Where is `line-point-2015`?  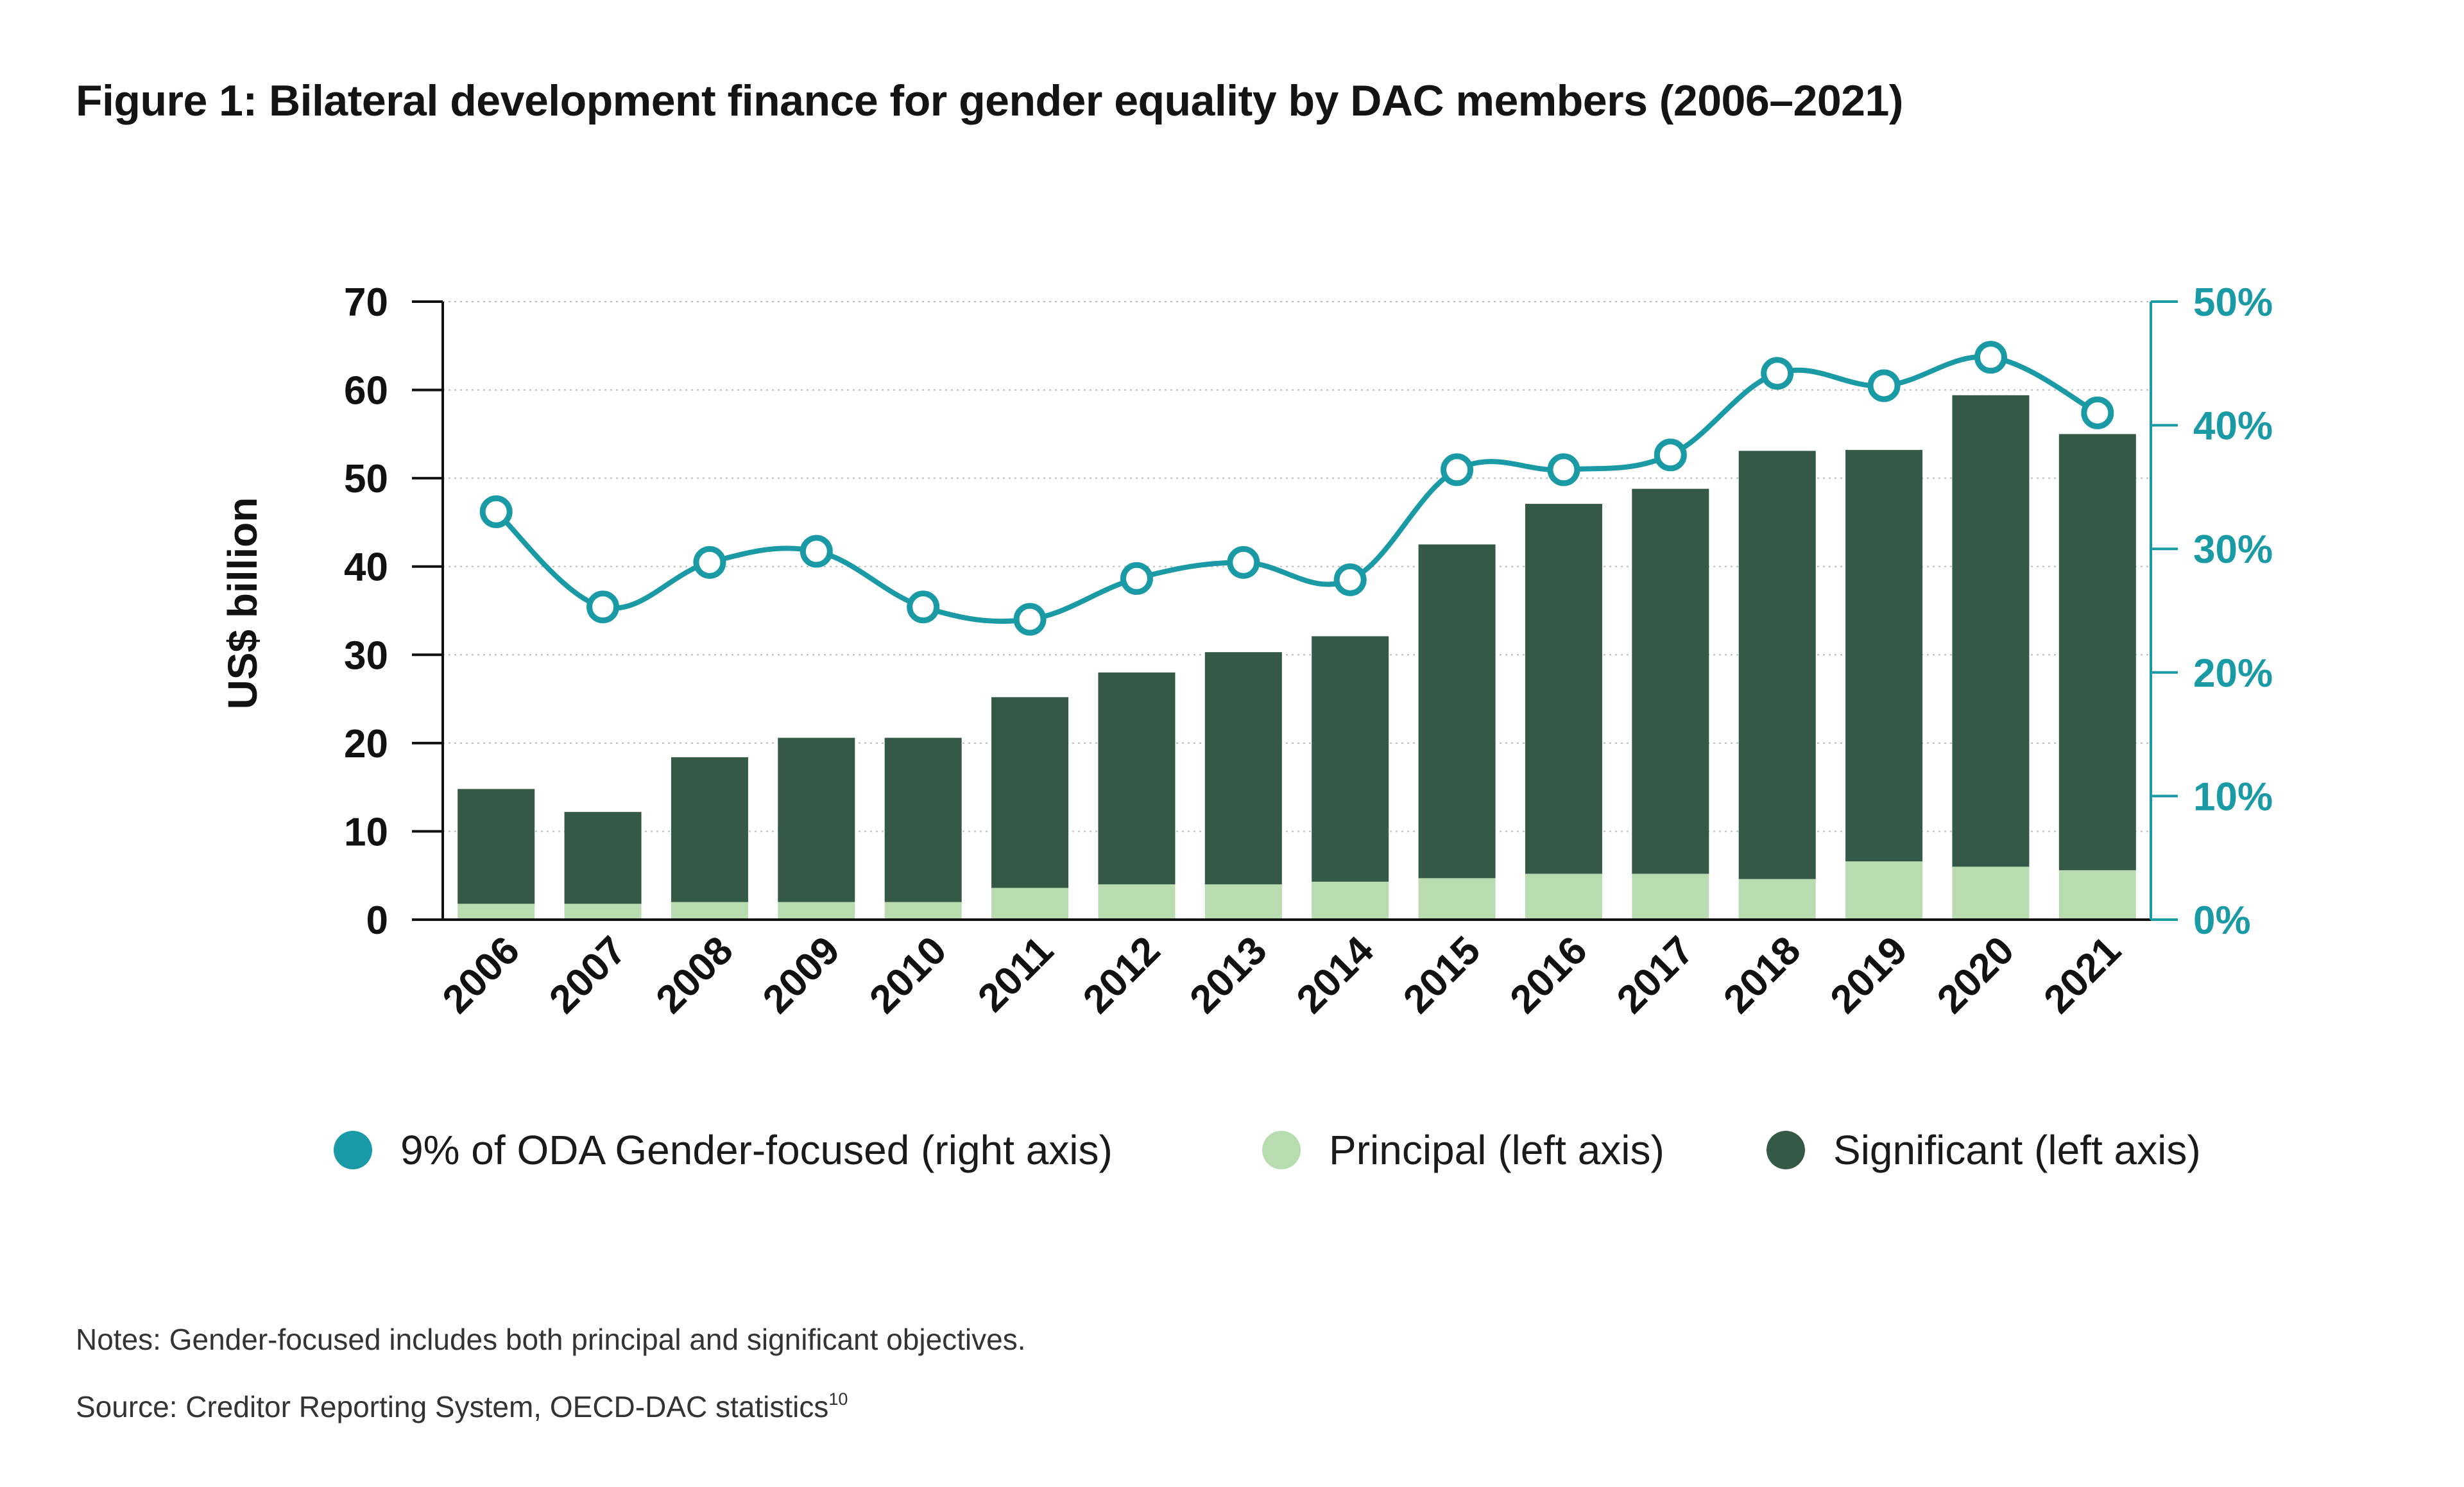 line-point-2015 is located at coordinates (1458, 469).